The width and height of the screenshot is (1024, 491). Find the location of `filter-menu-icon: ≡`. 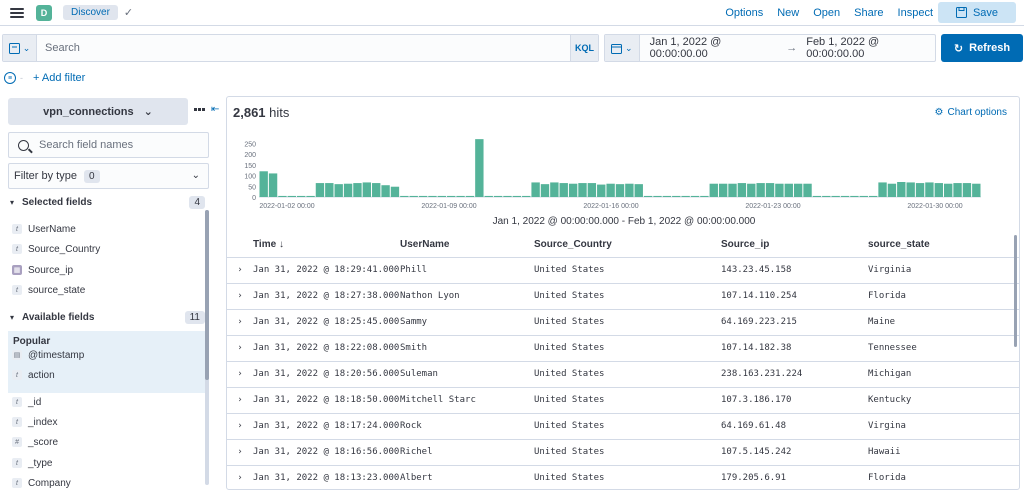

filter-menu-icon: ≡ is located at coordinates (10, 78).